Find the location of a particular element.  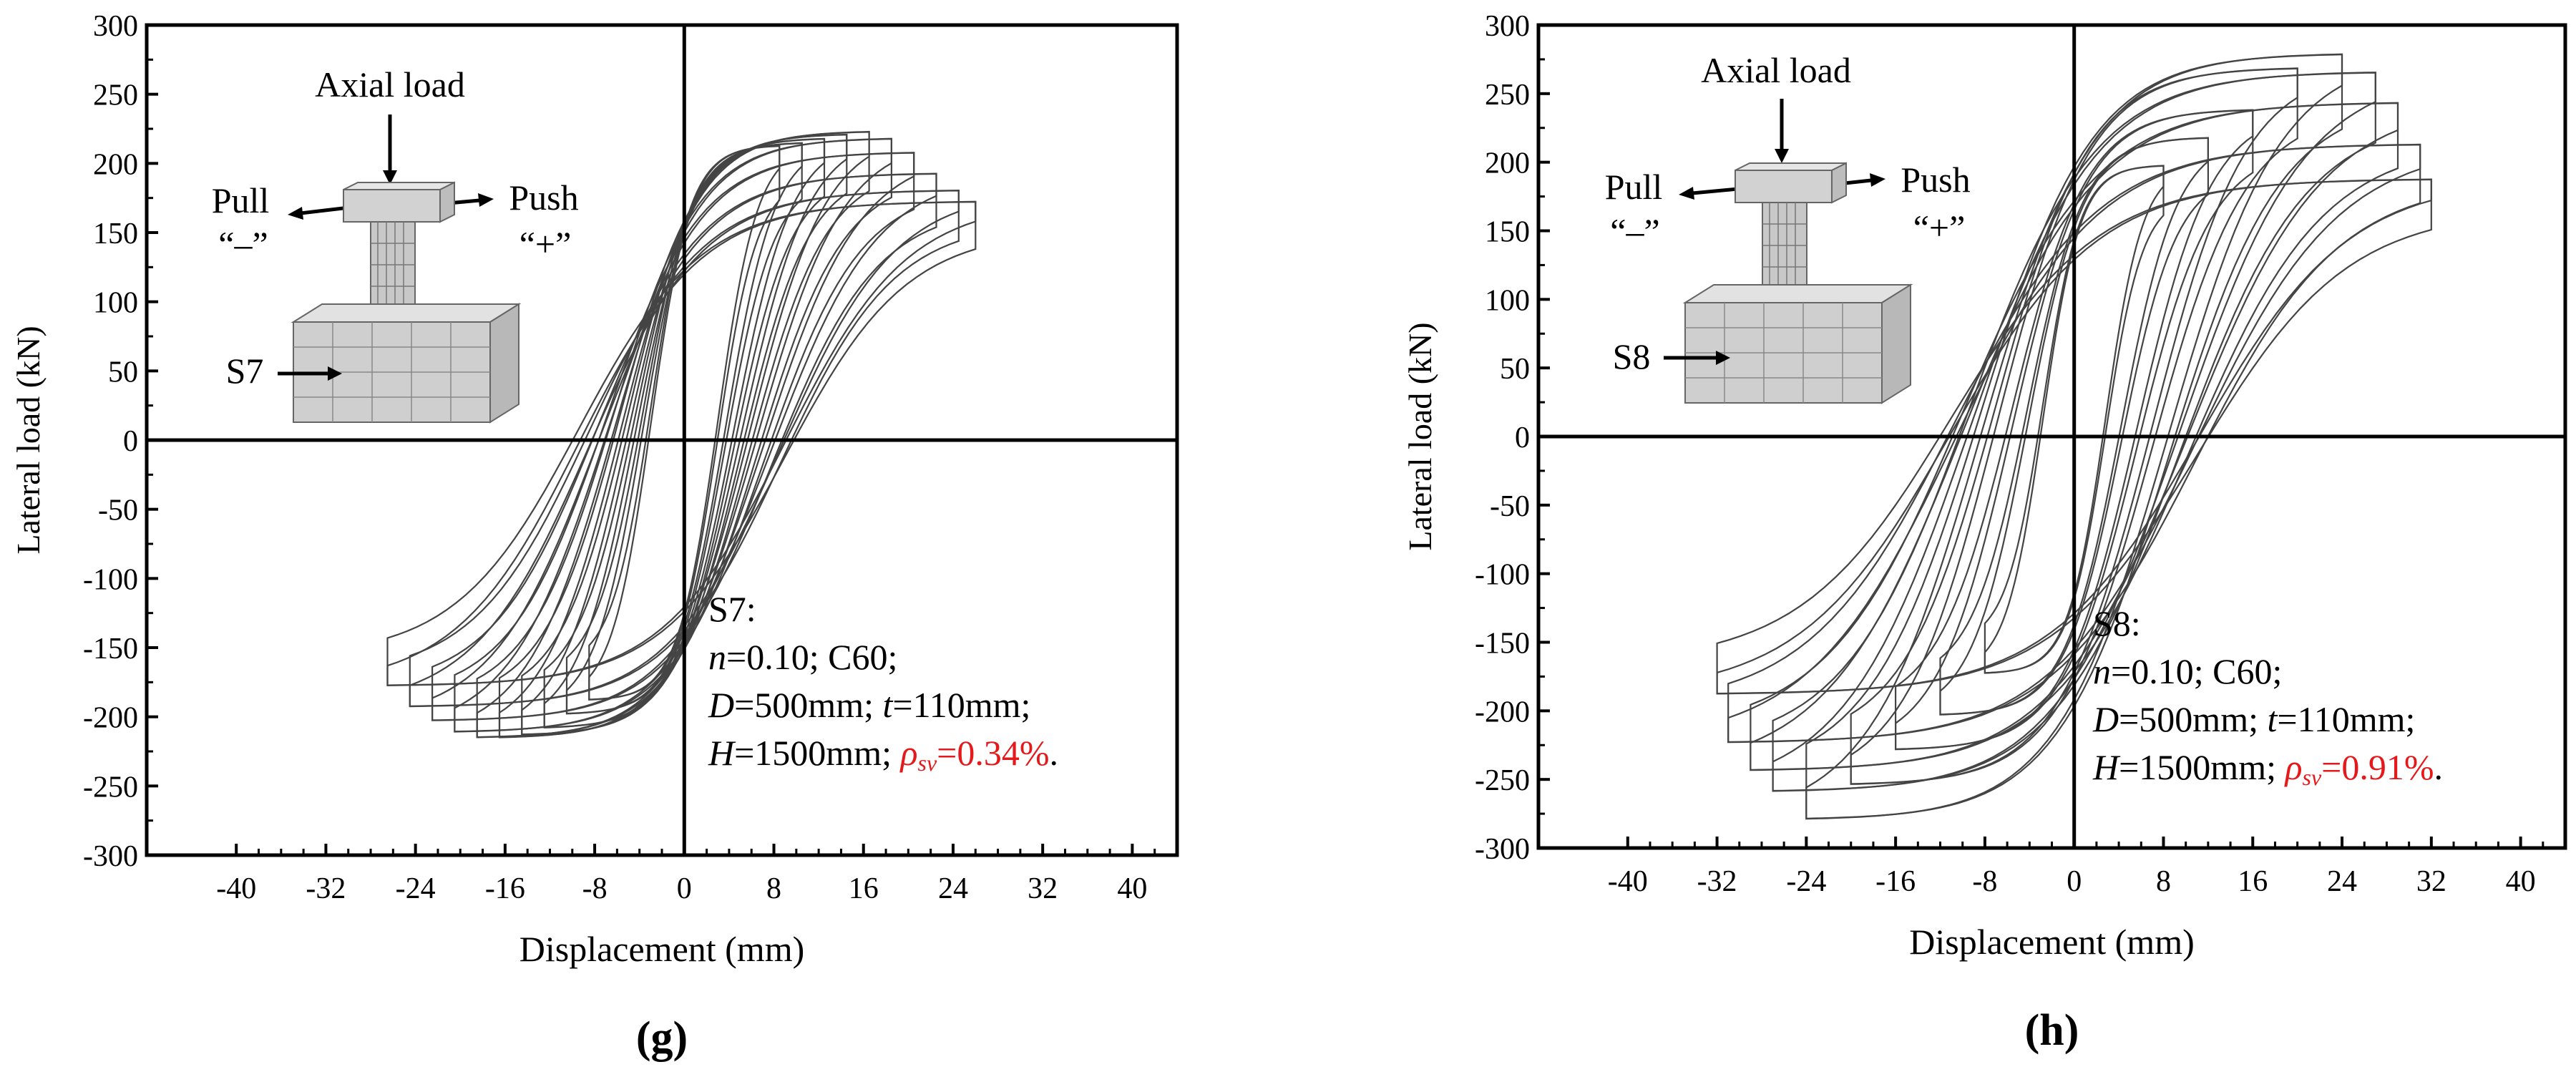

panel-label: (g) is located at coordinates (662, 1037).